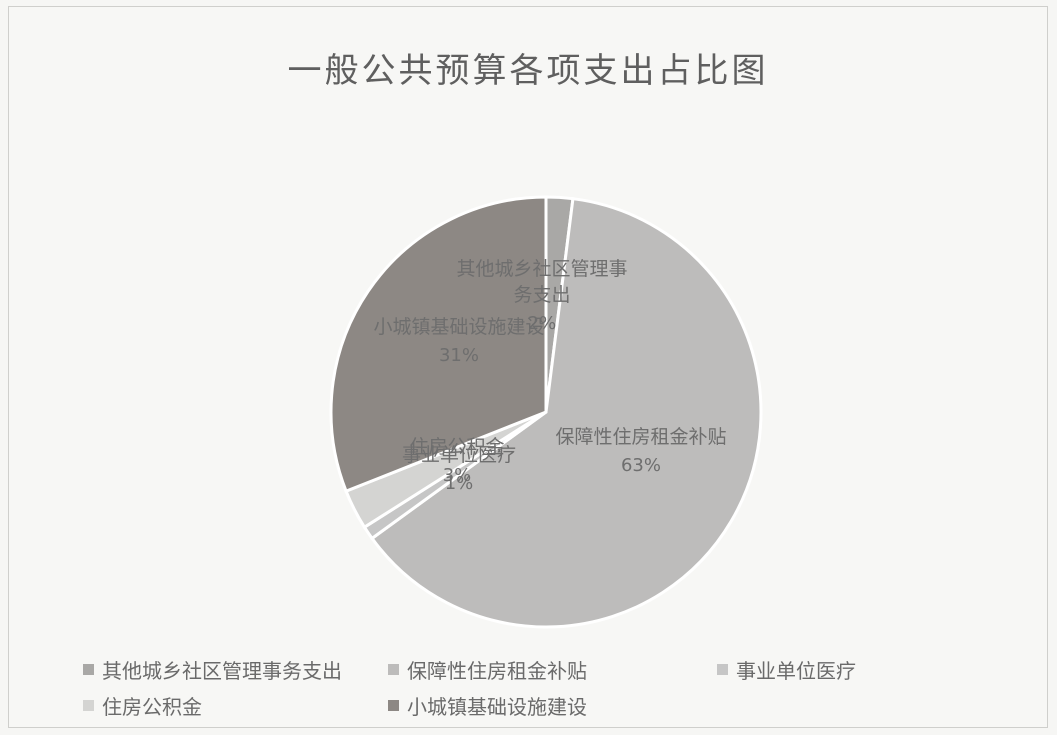 Image resolution: width=1057 pixels, height=735 pixels. Describe the element at coordinates (456, 461) in the screenshot. I see `data-label: 住房公积金 3%` at that location.